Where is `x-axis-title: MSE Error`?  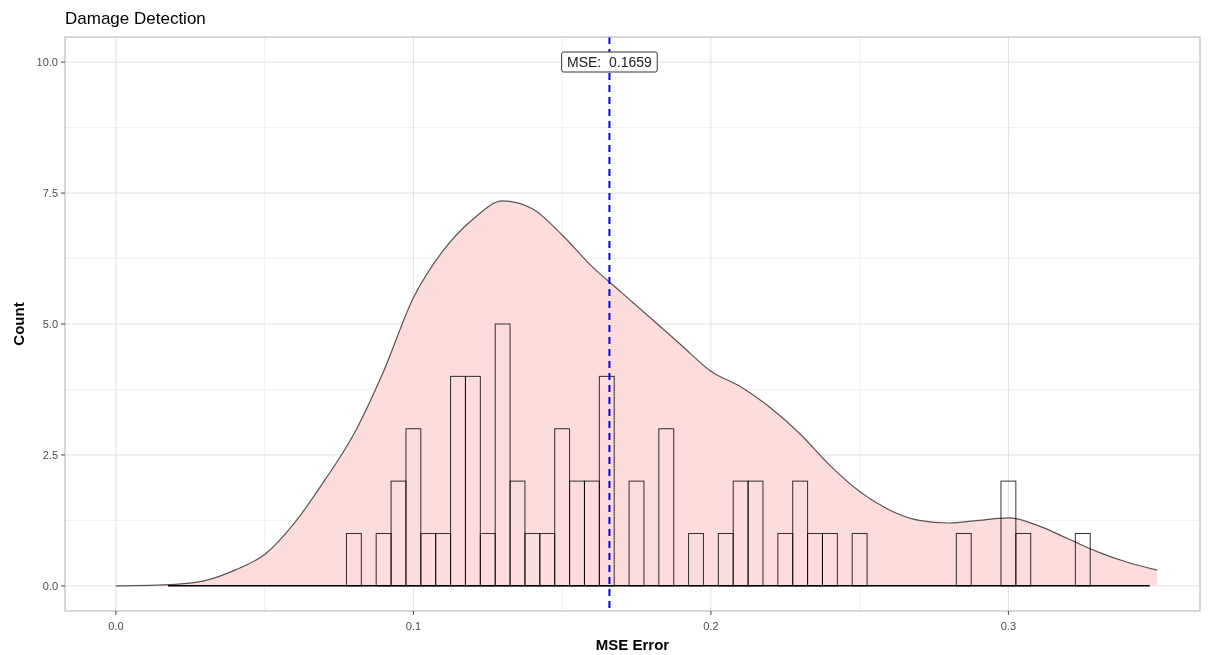
x-axis-title: MSE Error is located at coordinates (632, 644).